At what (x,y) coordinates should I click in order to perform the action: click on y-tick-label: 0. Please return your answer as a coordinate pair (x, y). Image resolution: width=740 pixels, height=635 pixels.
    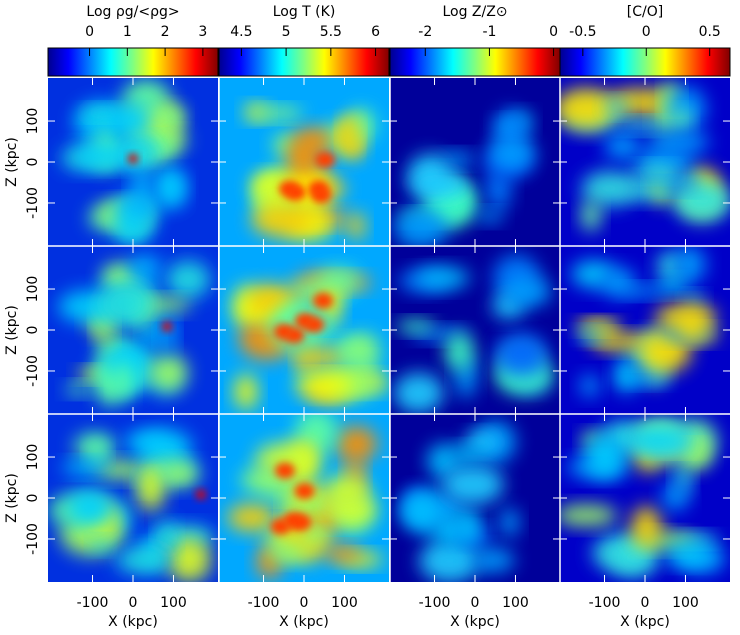
    Looking at the image, I should click on (33, 162).